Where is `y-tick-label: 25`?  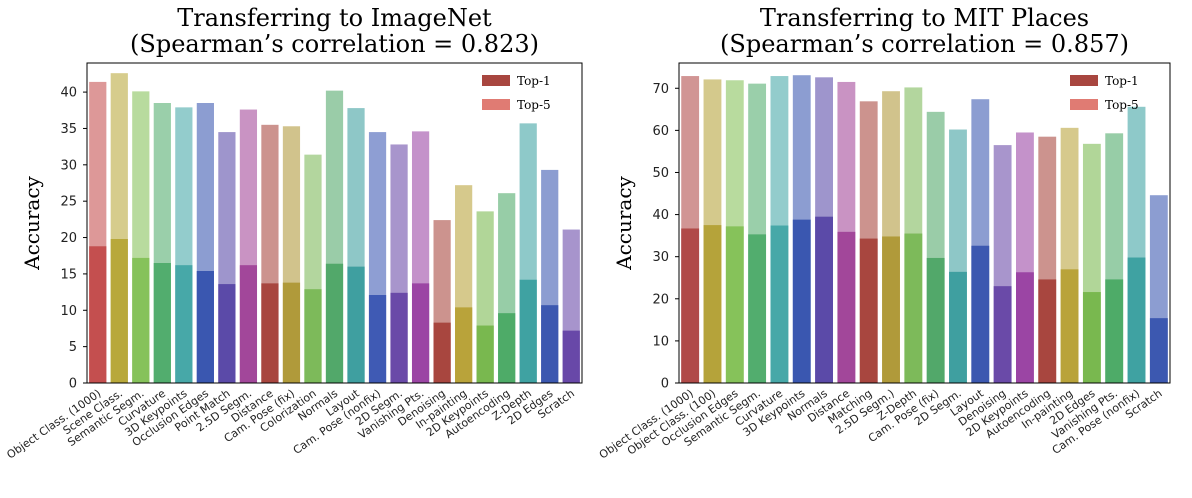 y-tick-label: 25 is located at coordinates (68, 202).